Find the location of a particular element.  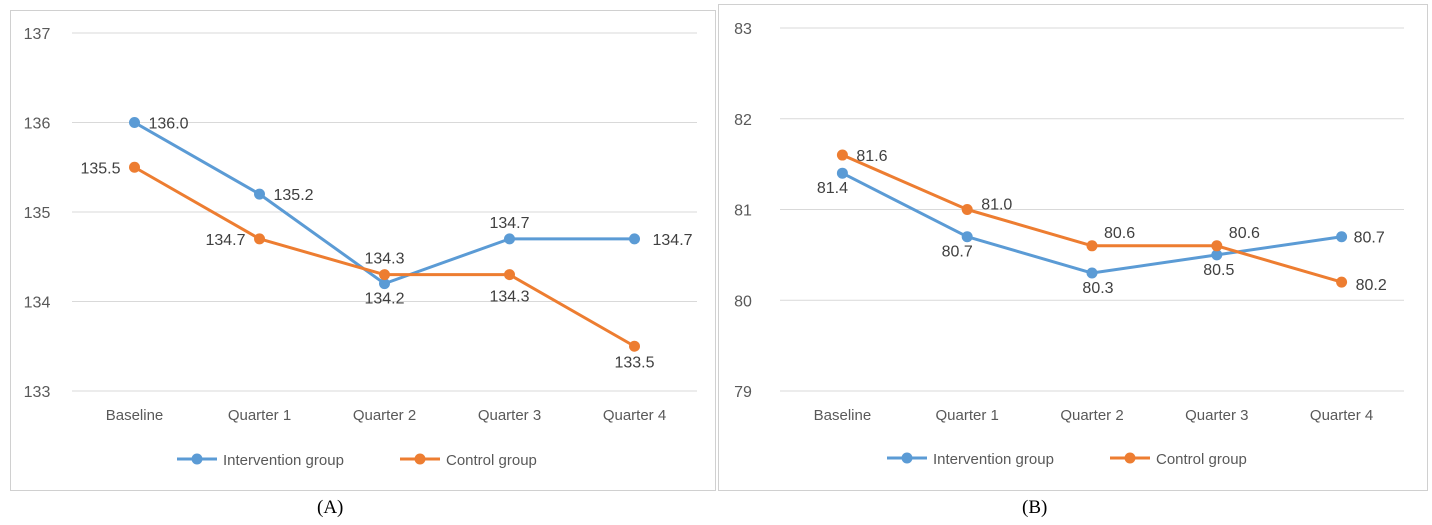

y-tick-label: 133 is located at coordinates (37, 392).